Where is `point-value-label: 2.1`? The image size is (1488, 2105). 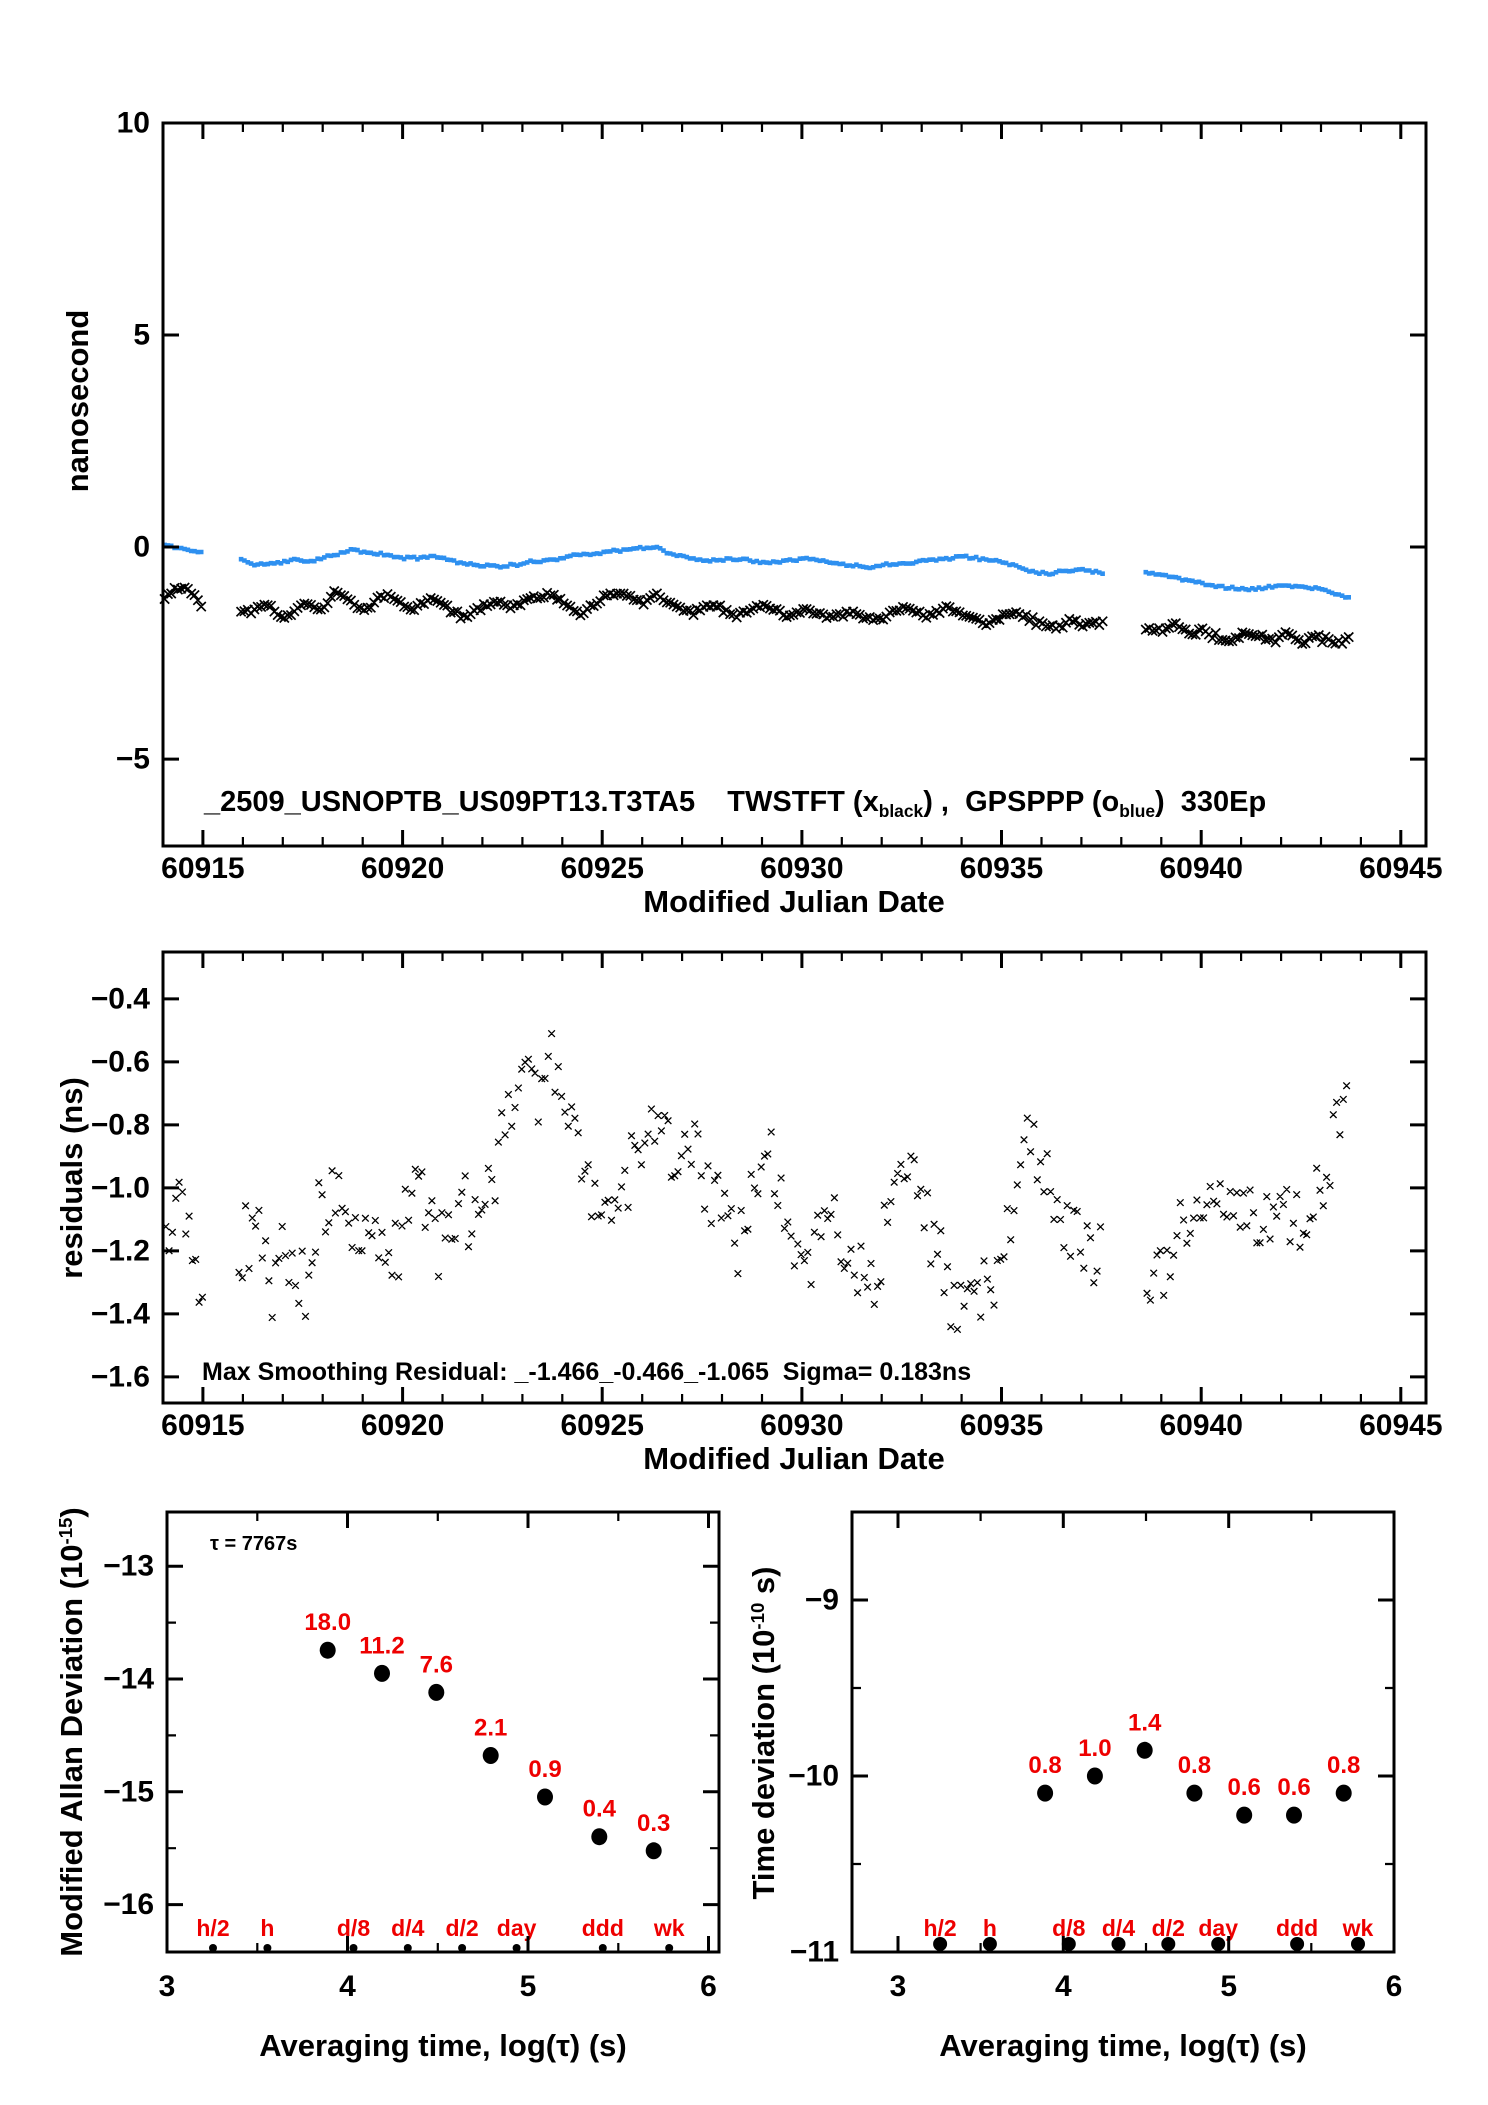
point-value-label: 2.1 is located at coordinates (490, 1728).